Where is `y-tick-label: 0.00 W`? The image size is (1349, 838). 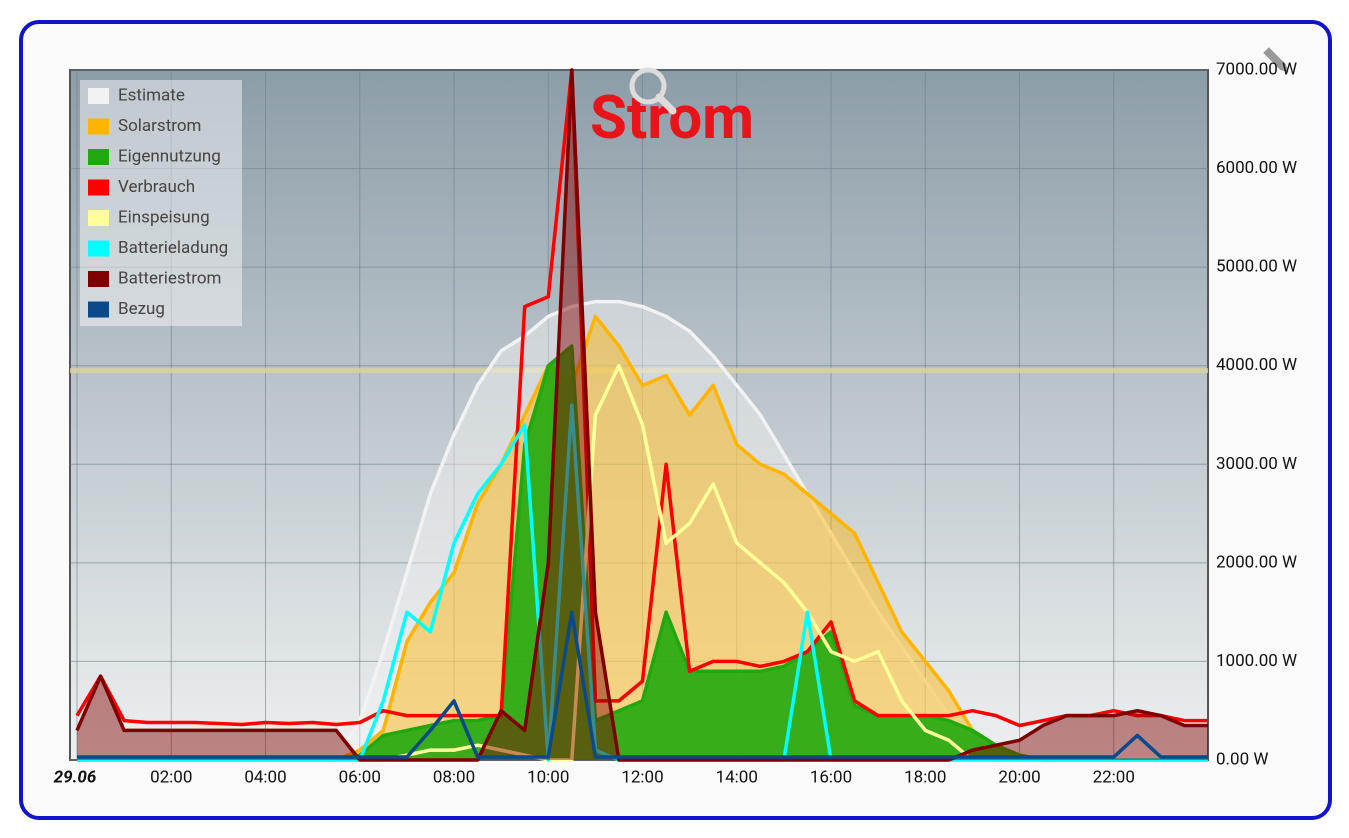 y-tick-label: 0.00 W is located at coordinates (1242, 759).